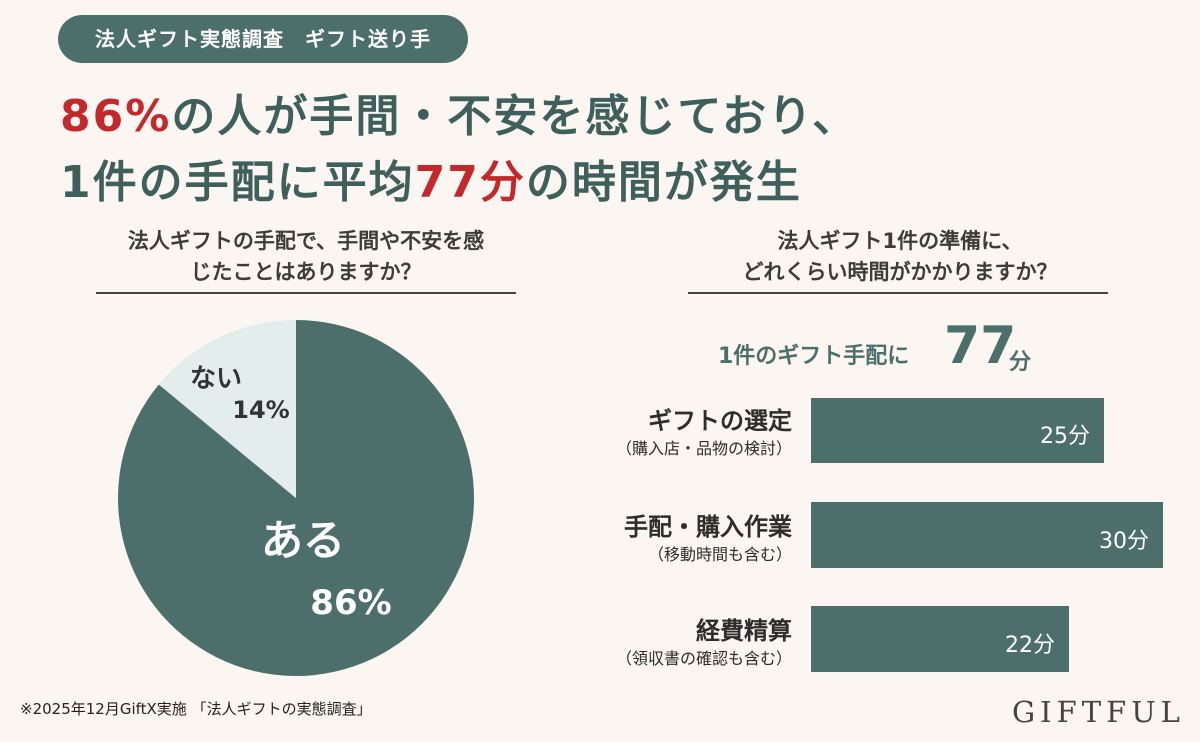 The width and height of the screenshot is (1200, 742). Describe the element at coordinates (980, 346) in the screenshot. I see `total-value: 77` at that location.